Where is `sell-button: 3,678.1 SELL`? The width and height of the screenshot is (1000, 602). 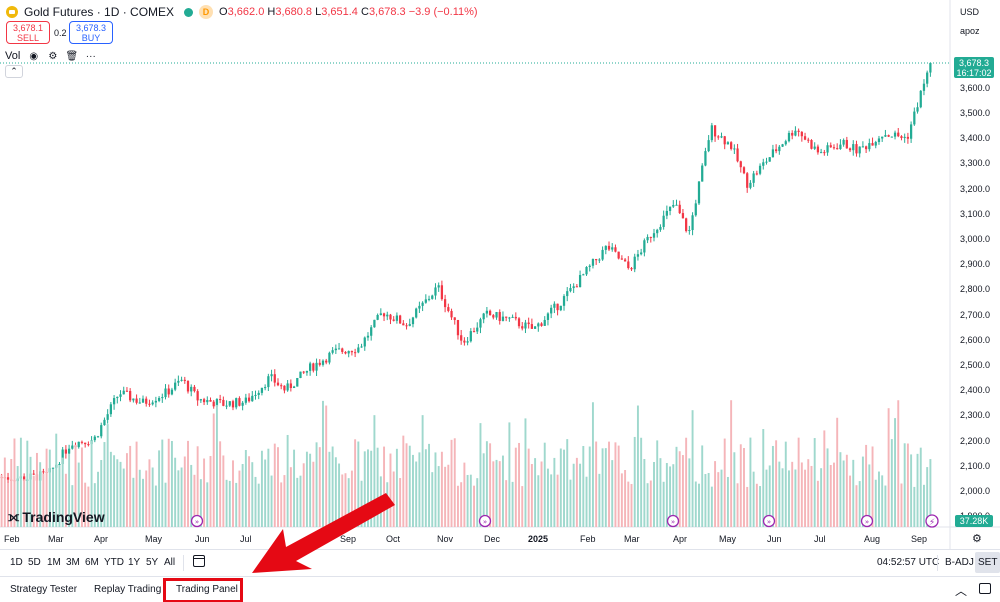
sell-button: 3,678.1 SELL is located at coordinates (28, 32).